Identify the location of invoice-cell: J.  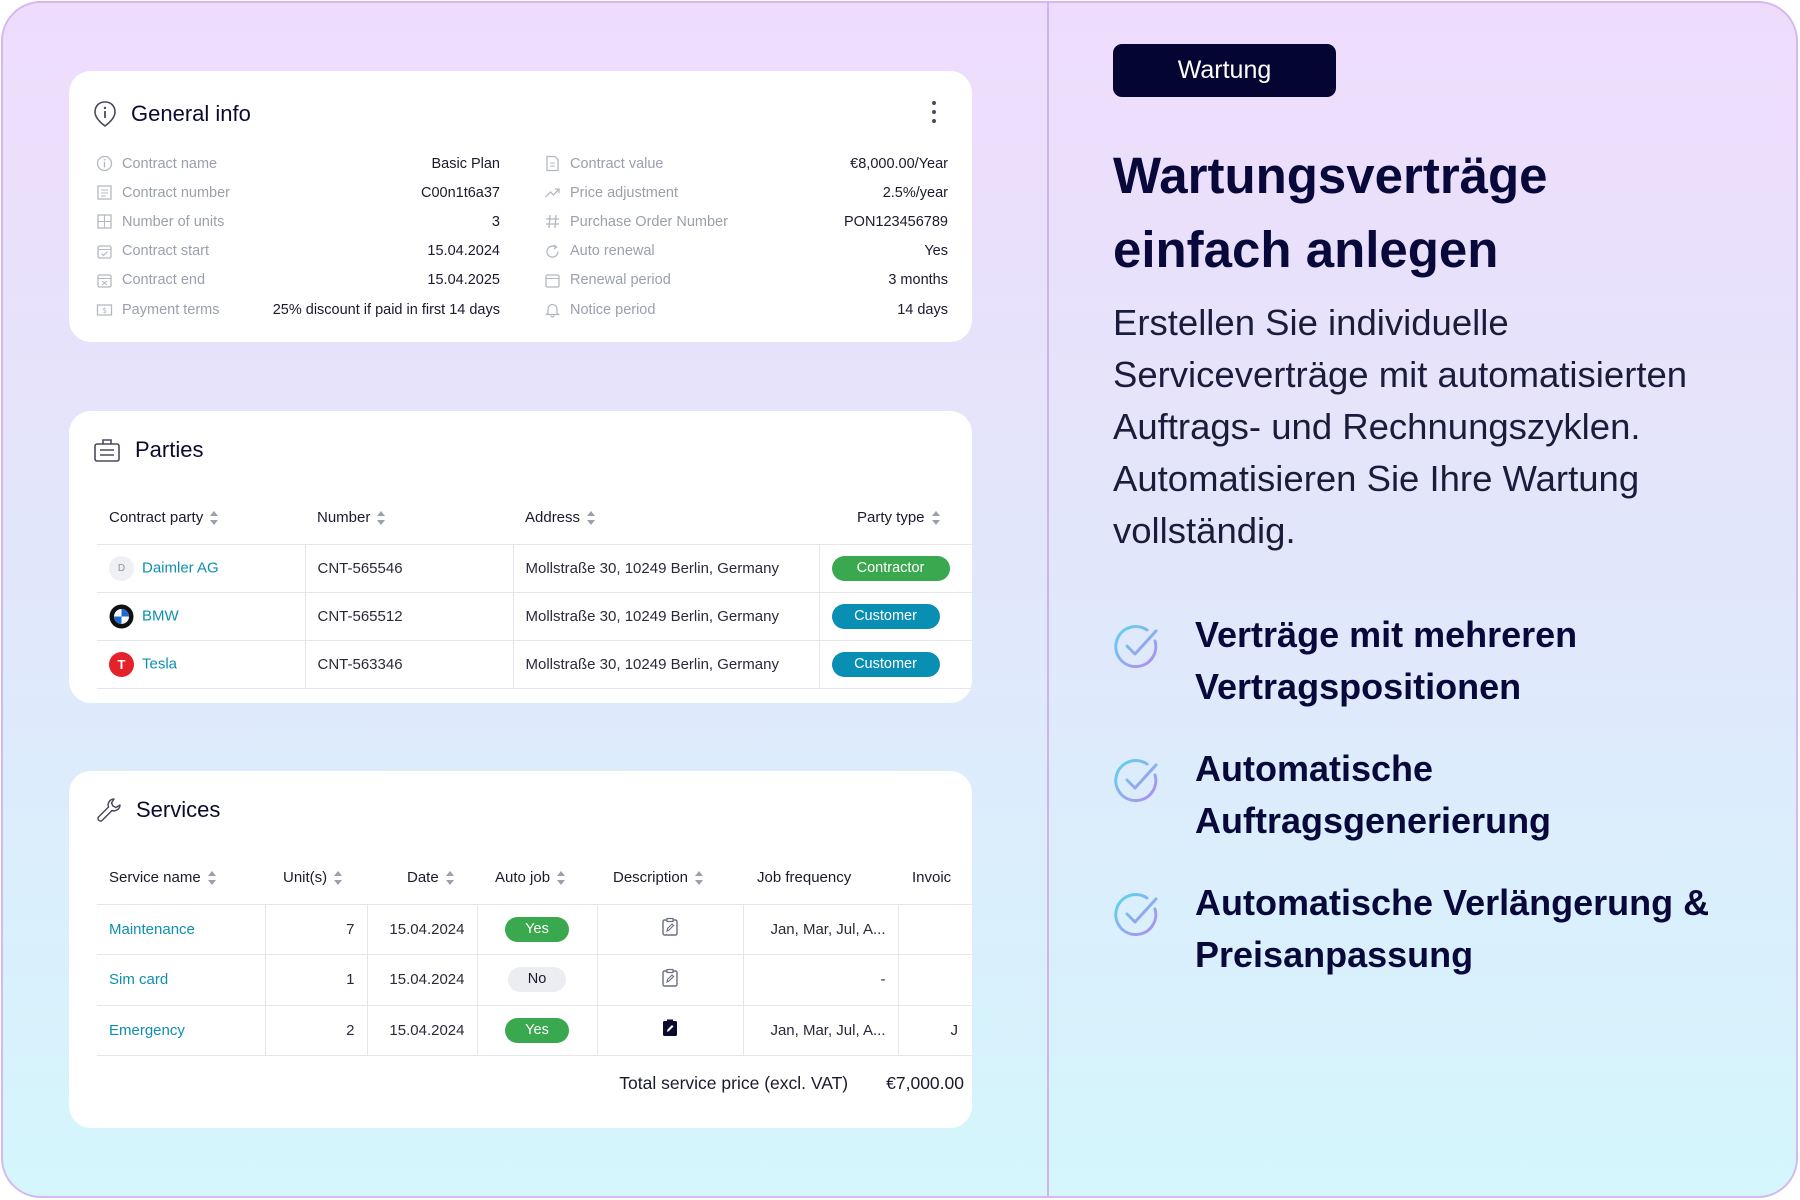
(935, 1030).